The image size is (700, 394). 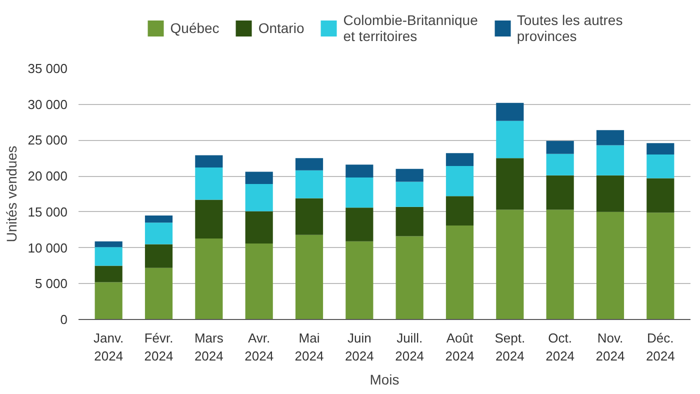 I want to click on x-tick-label: Févr. 2024, so click(x=159, y=347).